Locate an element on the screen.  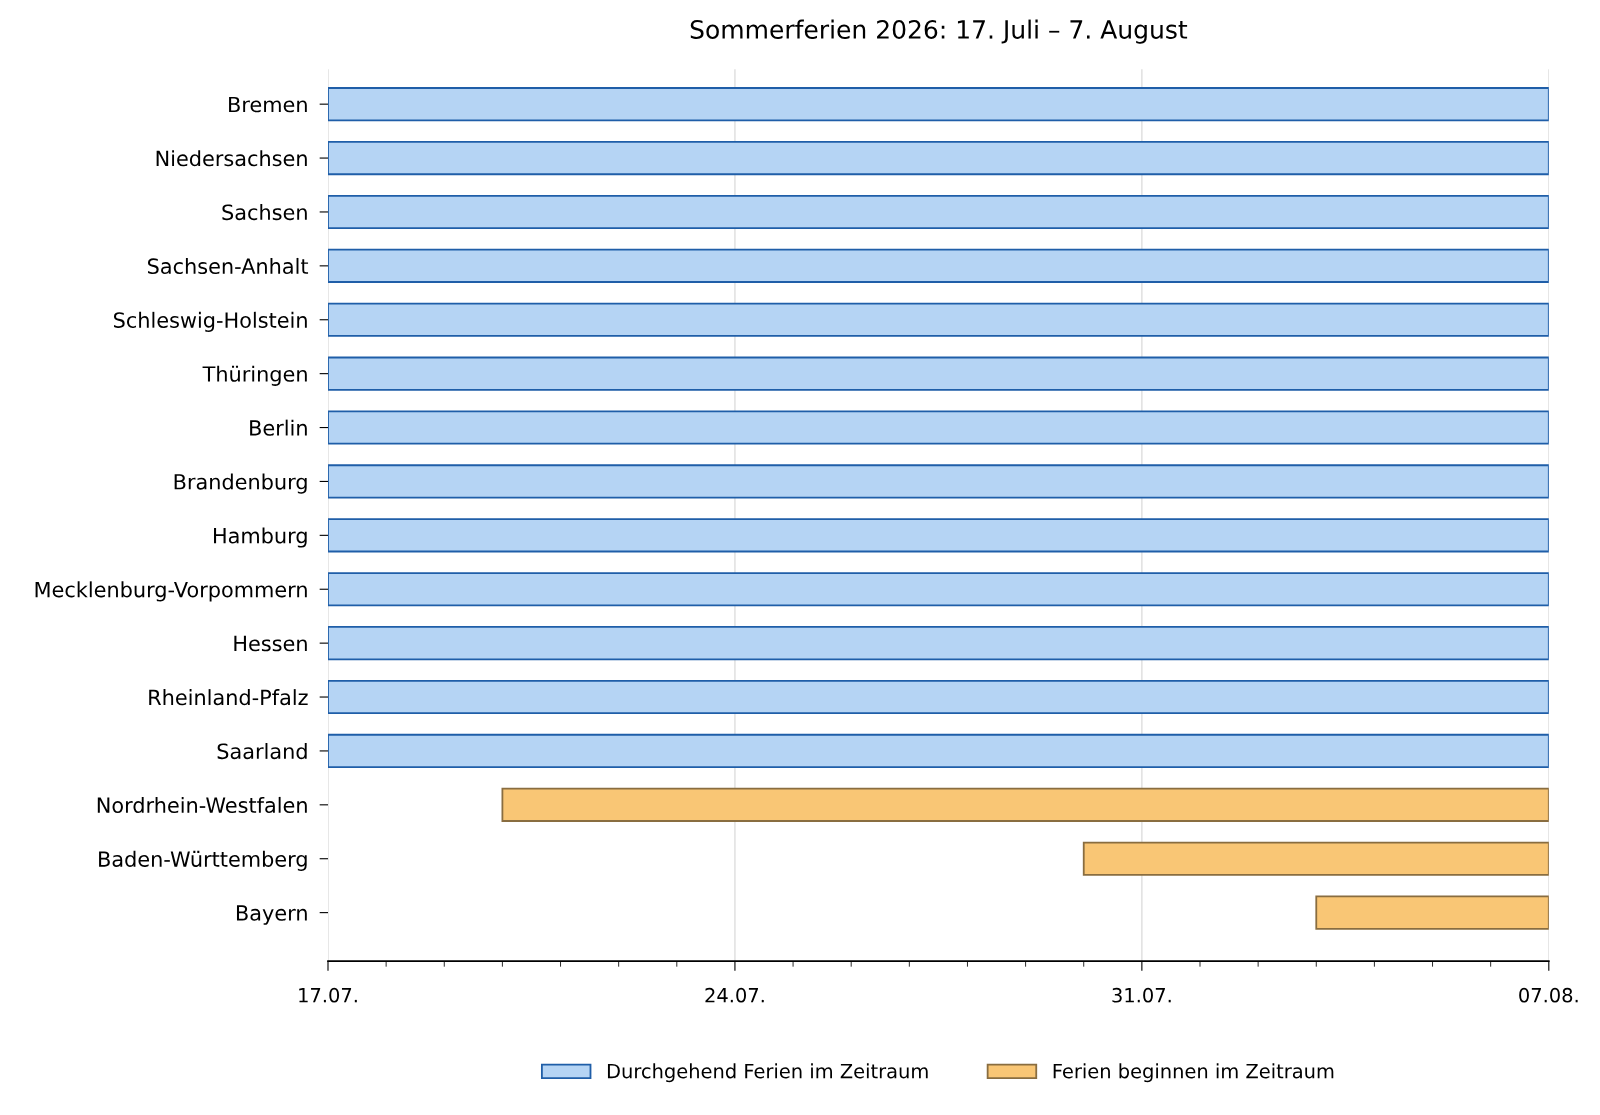
legend-label: Durchgehend Ferien im Zeitraum is located at coordinates (767, 1073).